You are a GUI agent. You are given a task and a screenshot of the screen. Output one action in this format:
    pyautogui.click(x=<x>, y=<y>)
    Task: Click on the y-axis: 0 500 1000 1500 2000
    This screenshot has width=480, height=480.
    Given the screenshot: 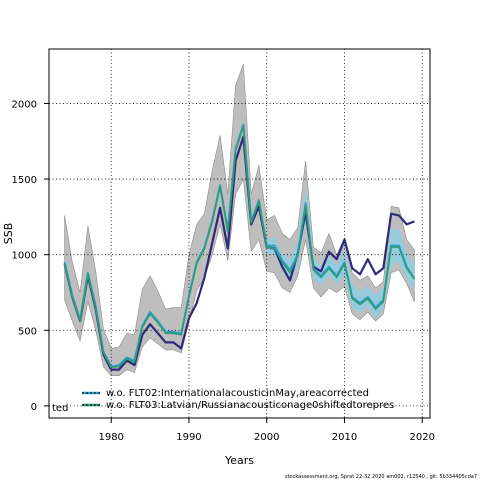 What is the action you would take?
    pyautogui.click(x=30, y=256)
    